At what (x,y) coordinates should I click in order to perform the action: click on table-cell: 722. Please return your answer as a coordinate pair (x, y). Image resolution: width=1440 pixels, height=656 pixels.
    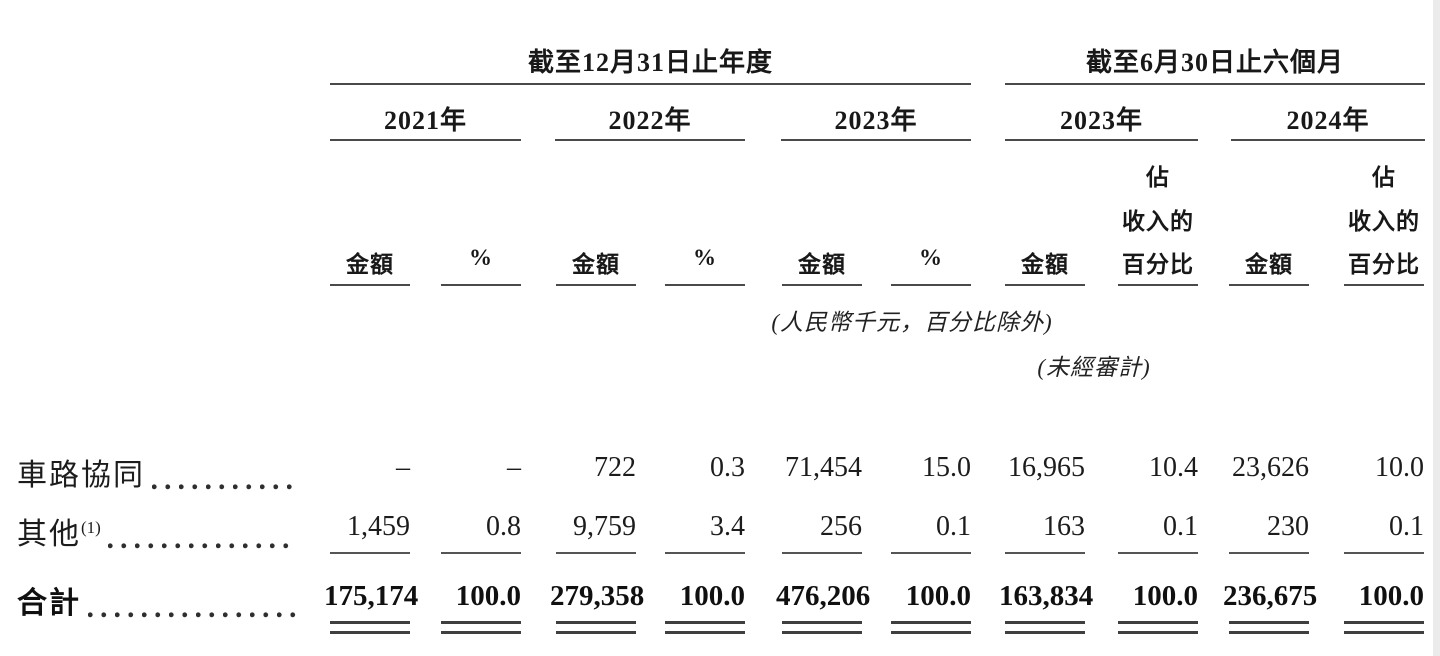
    Looking at the image, I should click on (615, 467).